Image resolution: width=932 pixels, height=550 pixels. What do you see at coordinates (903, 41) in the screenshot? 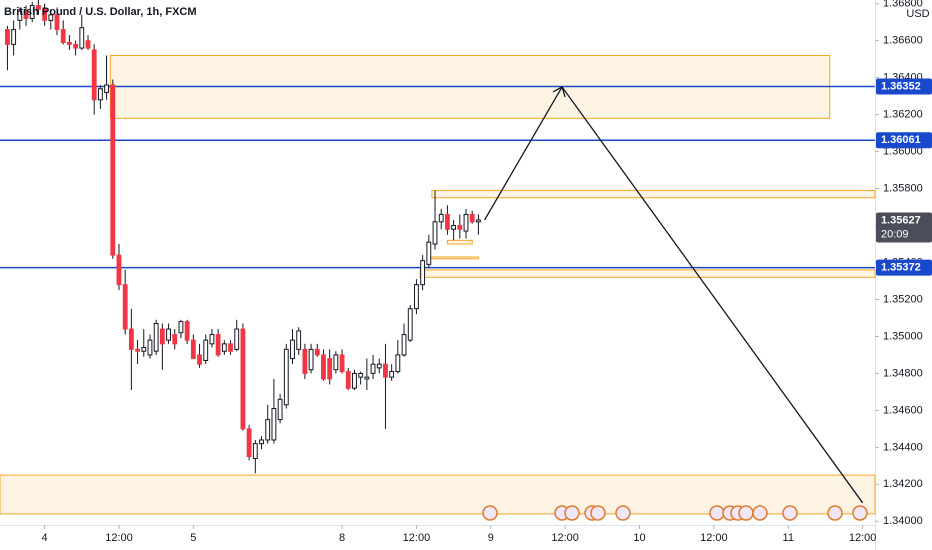
I see `y-tick-label: 1.36600` at bounding box center [903, 41].